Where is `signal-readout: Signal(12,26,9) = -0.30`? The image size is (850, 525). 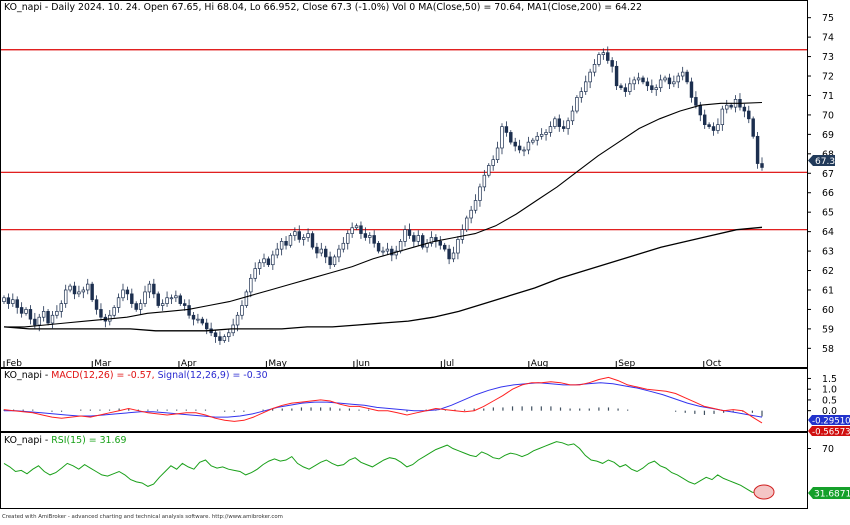 signal-readout: Signal(12,26,9) = -0.30 is located at coordinates (213, 375).